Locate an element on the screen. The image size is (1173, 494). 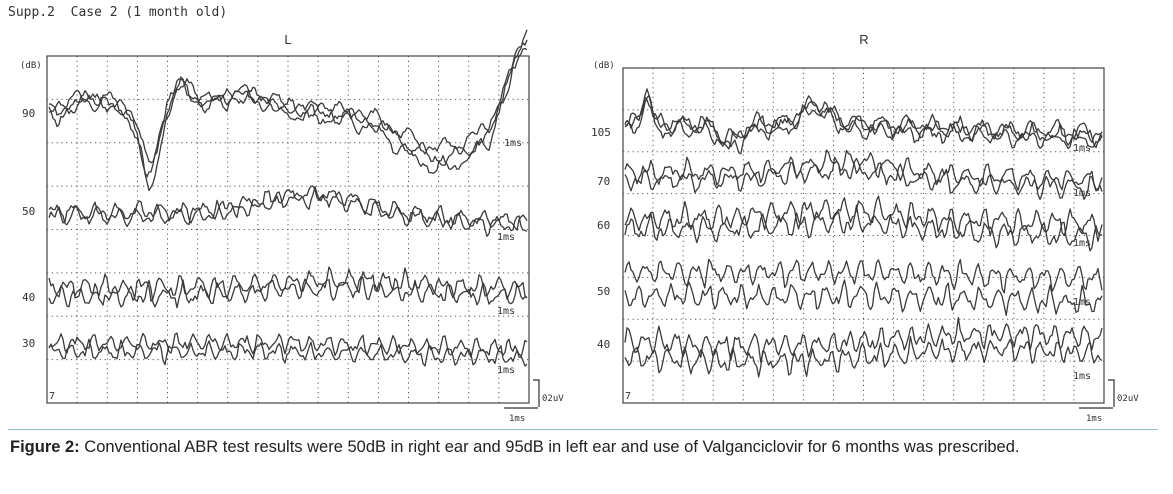
left-amplitude-scale-label: 02uV is located at coordinates (553, 399).